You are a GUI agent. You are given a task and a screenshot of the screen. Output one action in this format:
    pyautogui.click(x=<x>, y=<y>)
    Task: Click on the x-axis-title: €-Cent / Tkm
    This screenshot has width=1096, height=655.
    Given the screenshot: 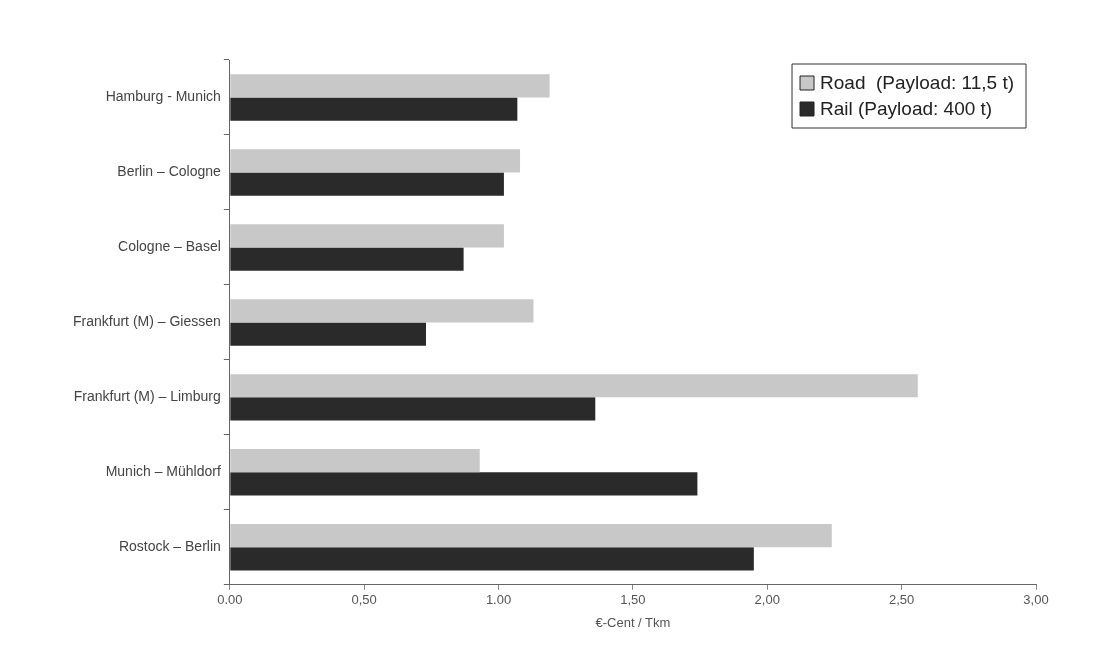 What is the action you would take?
    pyautogui.click(x=633, y=622)
    